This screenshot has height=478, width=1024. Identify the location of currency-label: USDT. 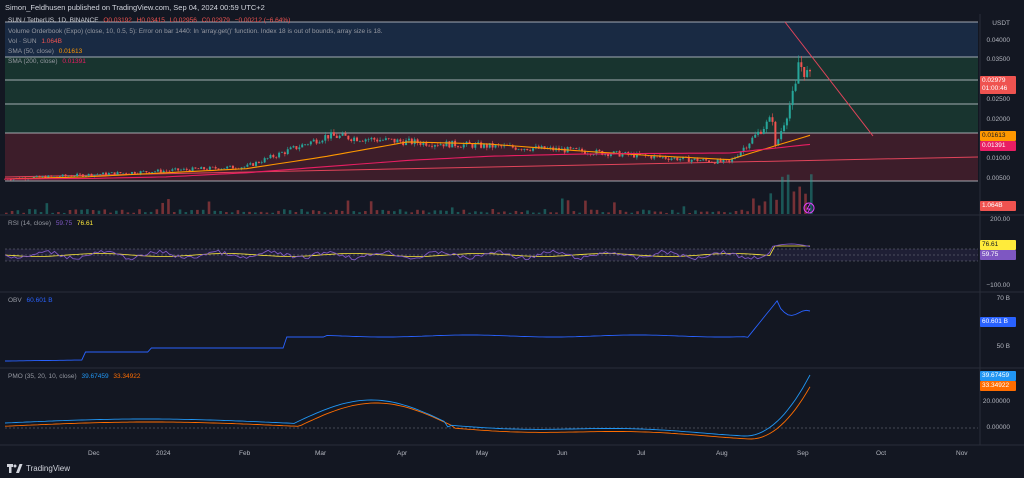
(1001, 23).